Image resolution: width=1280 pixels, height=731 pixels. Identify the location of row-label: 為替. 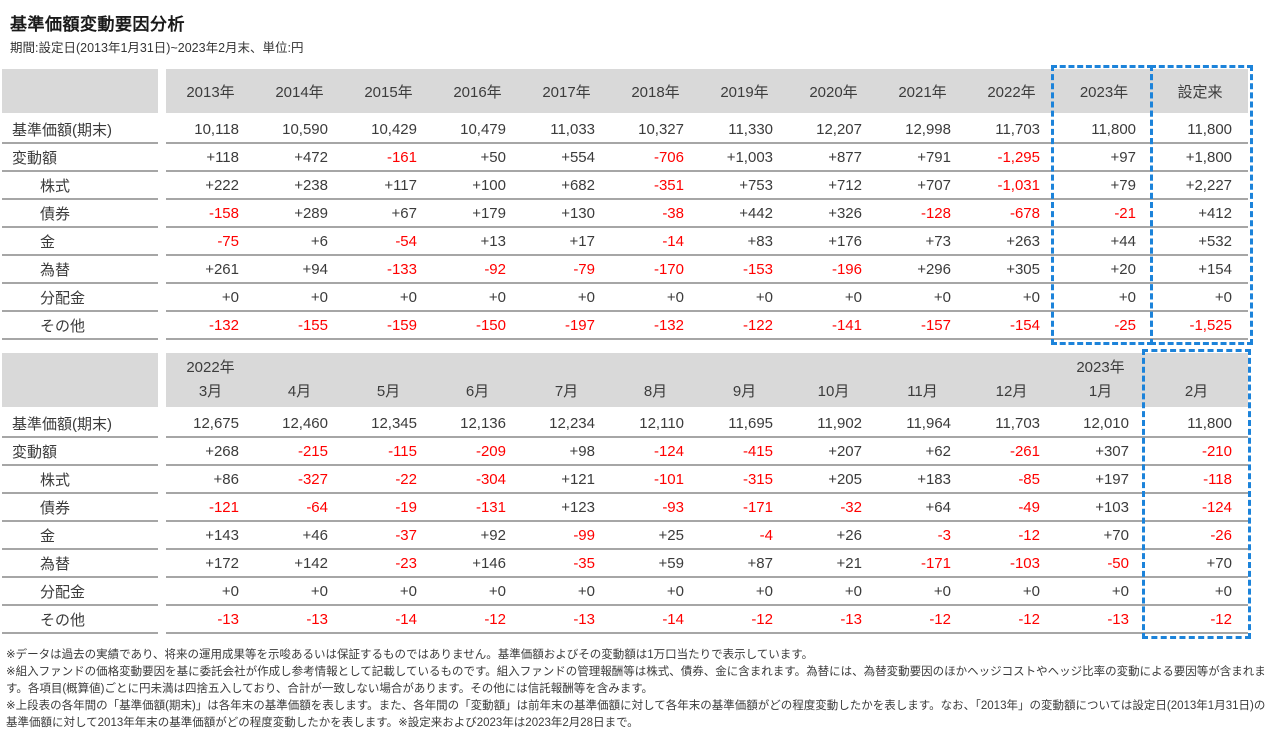
(80, 269).